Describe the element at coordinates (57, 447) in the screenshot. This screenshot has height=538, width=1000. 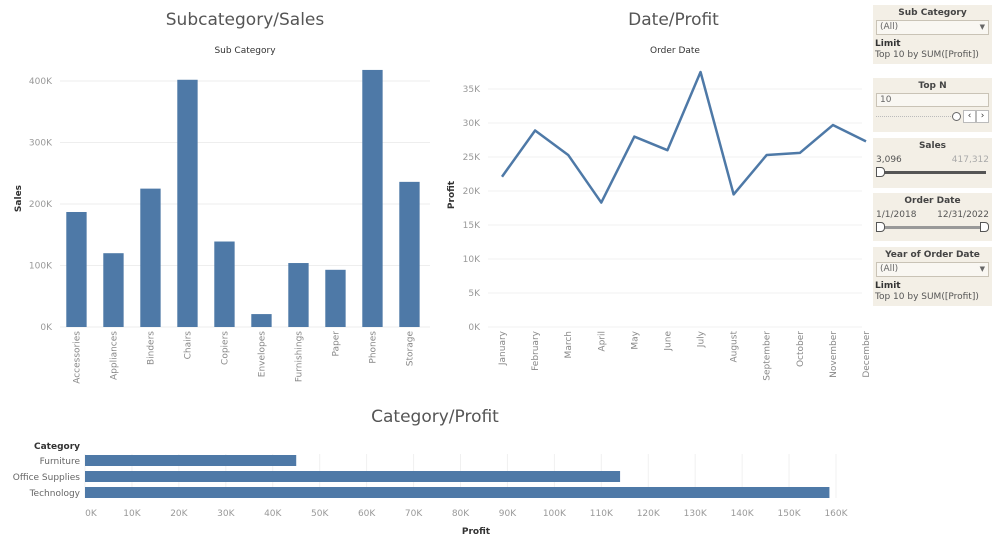
I see `y-axis-header: Category` at that location.